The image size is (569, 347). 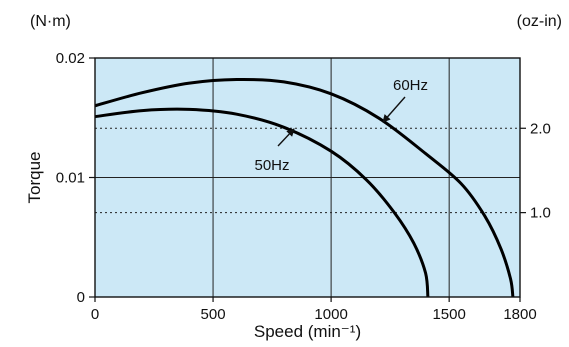 I want to click on annotation-arrow-60hz, so click(x=394, y=109).